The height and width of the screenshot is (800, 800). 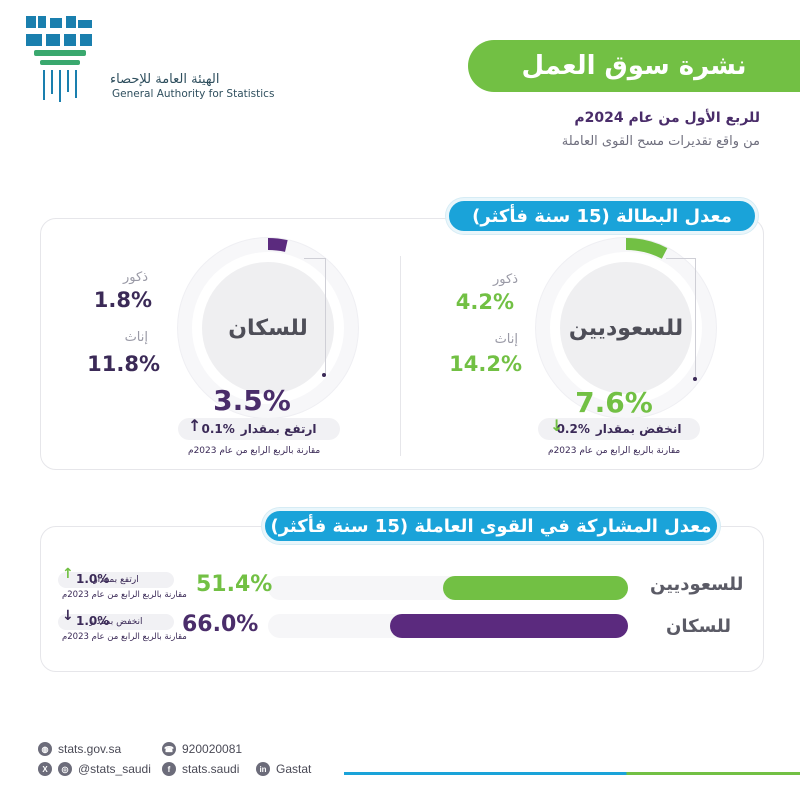 What do you see at coordinates (45, 769) in the screenshot?
I see `x-icon: X` at bounding box center [45, 769].